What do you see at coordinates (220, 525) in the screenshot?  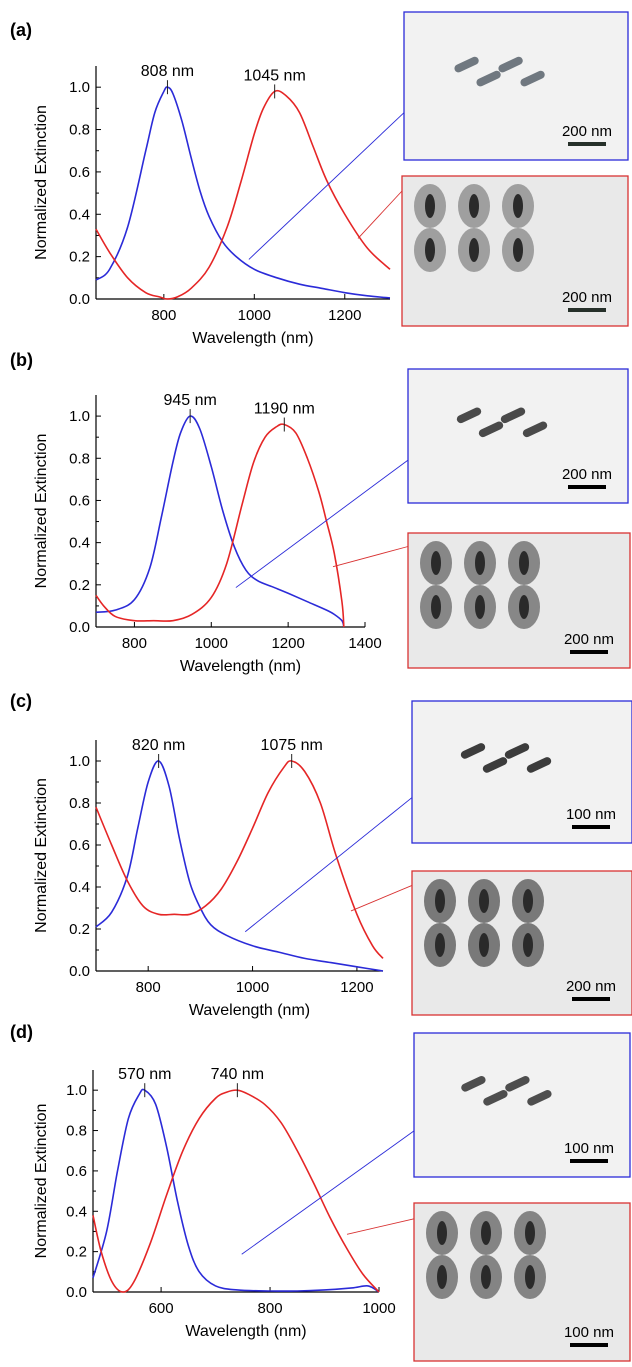 I see `series-line-red` at bounding box center [220, 525].